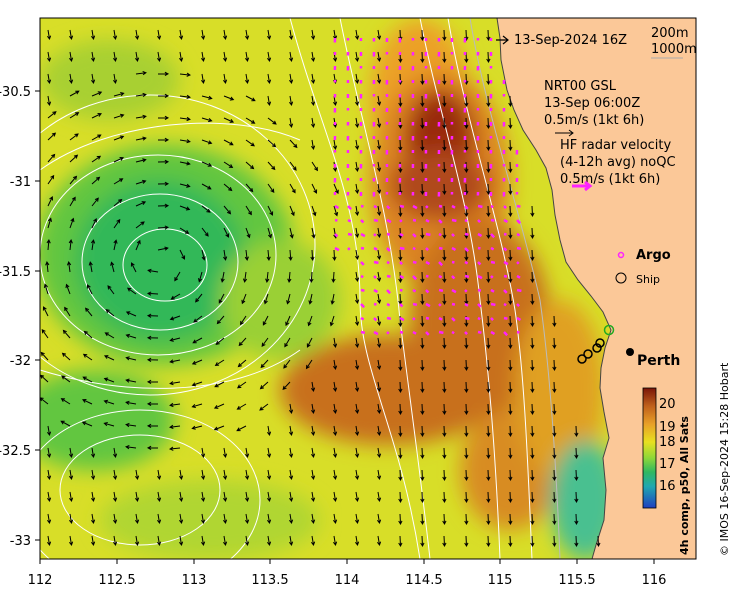  Describe the element at coordinates (500, 580) in the screenshot. I see `lon-tick-label: 115` at that location.